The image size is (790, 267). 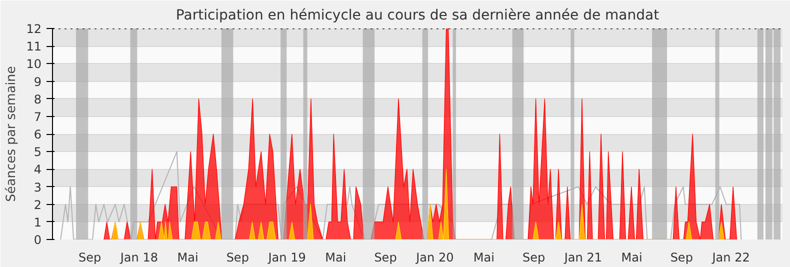 What do you see at coordinates (10, 134) in the screenshot?
I see `y-axis-title: Séances par semaine` at bounding box center [10, 134].